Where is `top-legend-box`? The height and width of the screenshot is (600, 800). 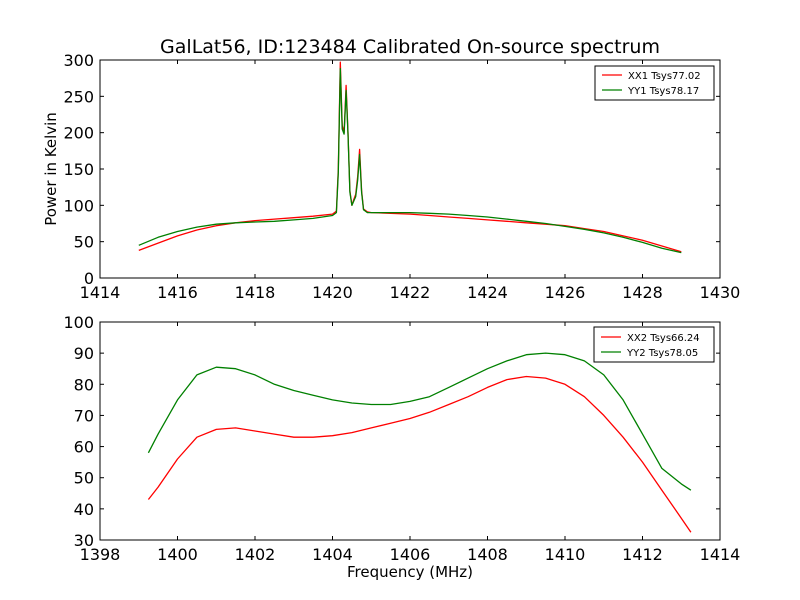
top-legend-box is located at coordinates (654, 83).